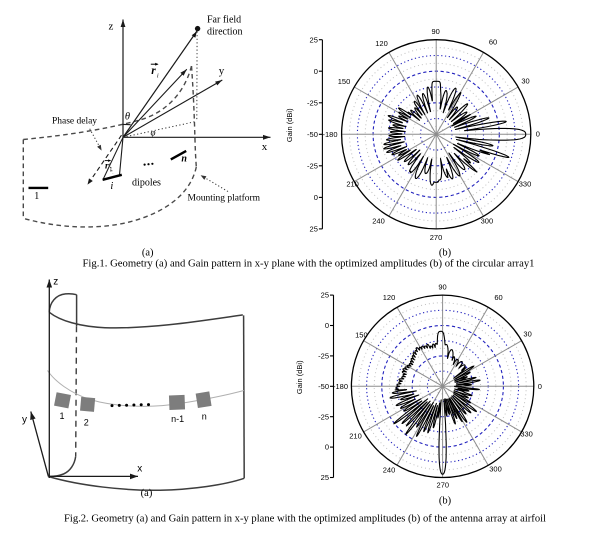 The image size is (600, 540). What do you see at coordinates (146, 183) in the screenshot?
I see `svg-text: dipoles` at bounding box center [146, 183].